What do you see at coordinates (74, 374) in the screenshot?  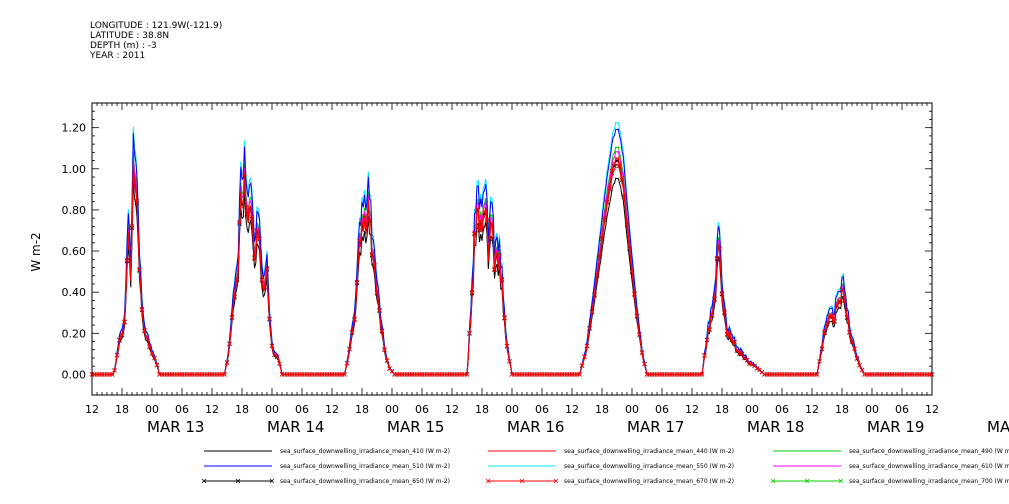 I see `y-tick-label: 0.00` at bounding box center [74, 374].